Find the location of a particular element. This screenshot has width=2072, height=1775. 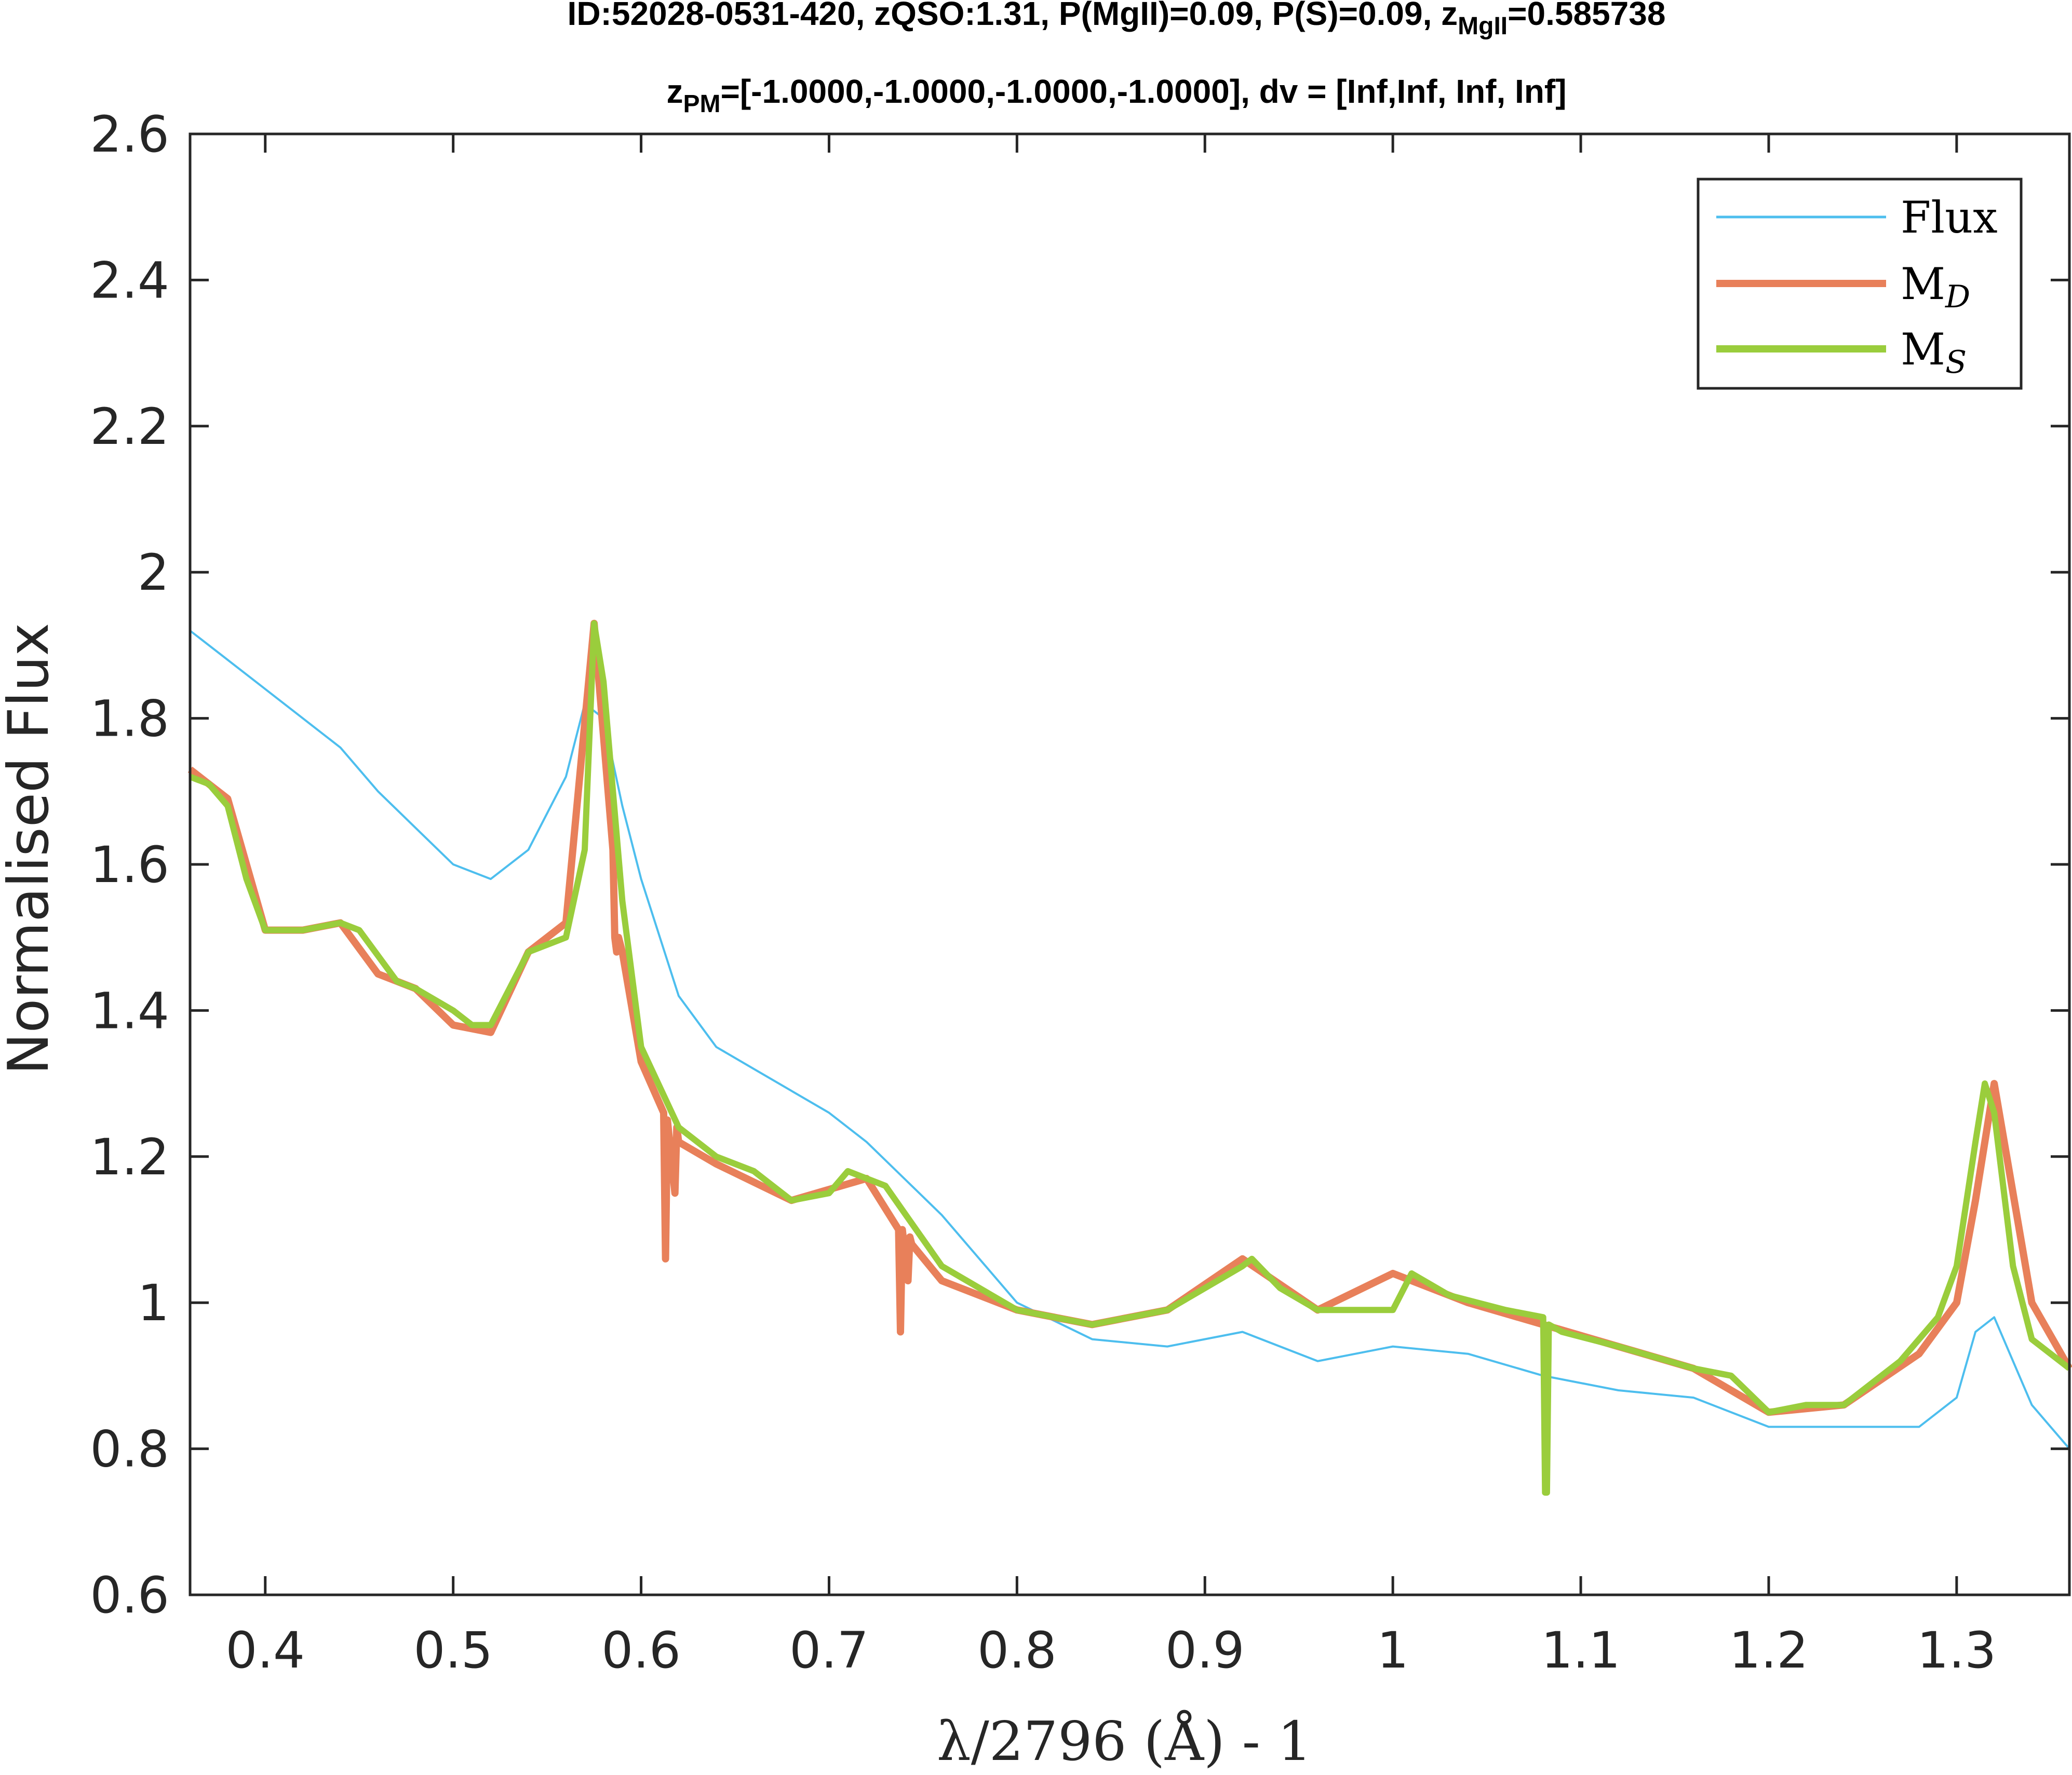

y-tick-label: 1.4 is located at coordinates (129, 1011).